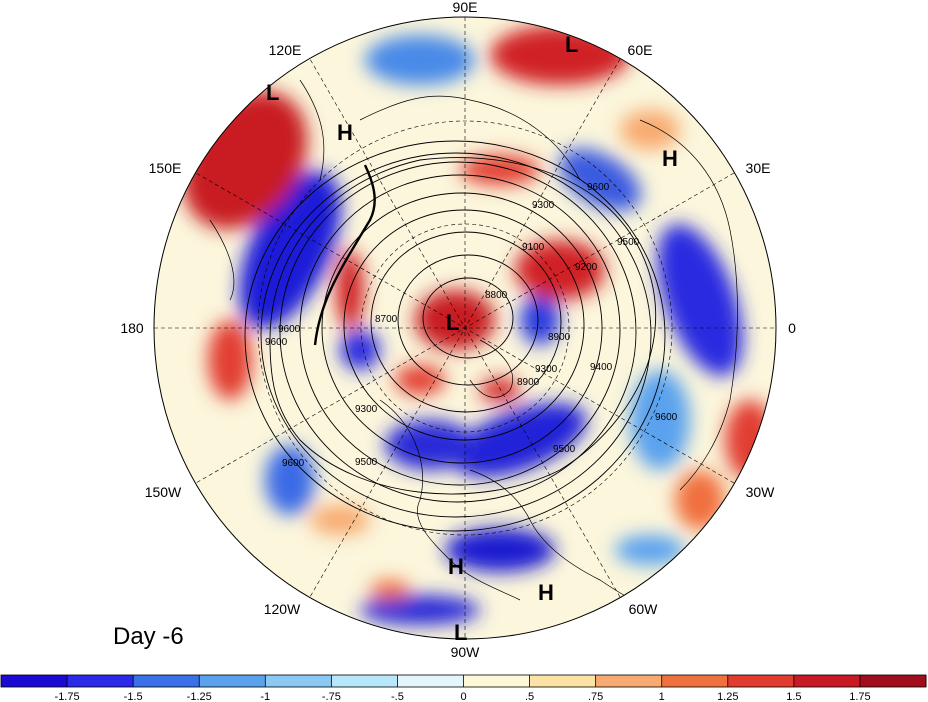  Describe the element at coordinates (727, 696) in the screenshot. I see `colorbar-tick-label: 1.25` at that location.